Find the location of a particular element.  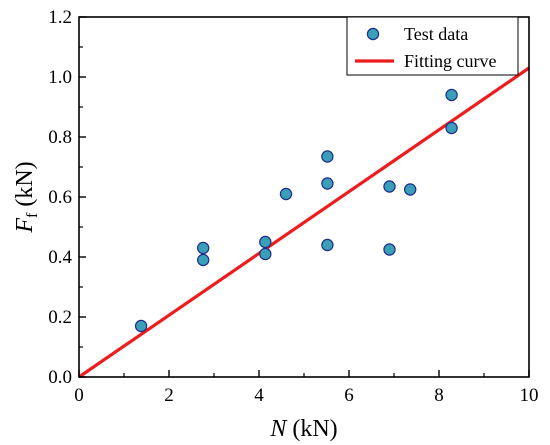

y-tick-label: 1.0 is located at coordinates (60, 77).